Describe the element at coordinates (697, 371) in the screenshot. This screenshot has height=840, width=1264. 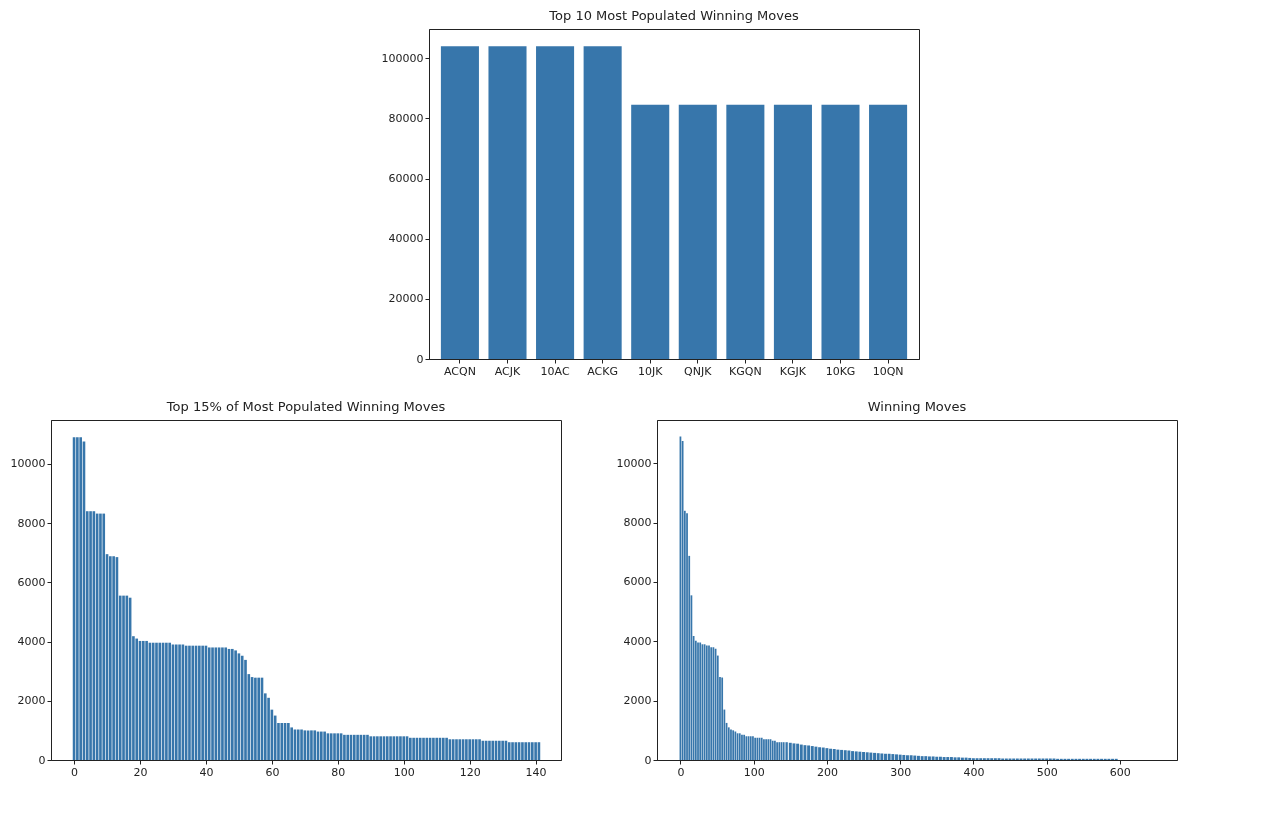
I see `x-tick-label: QNJK` at that location.